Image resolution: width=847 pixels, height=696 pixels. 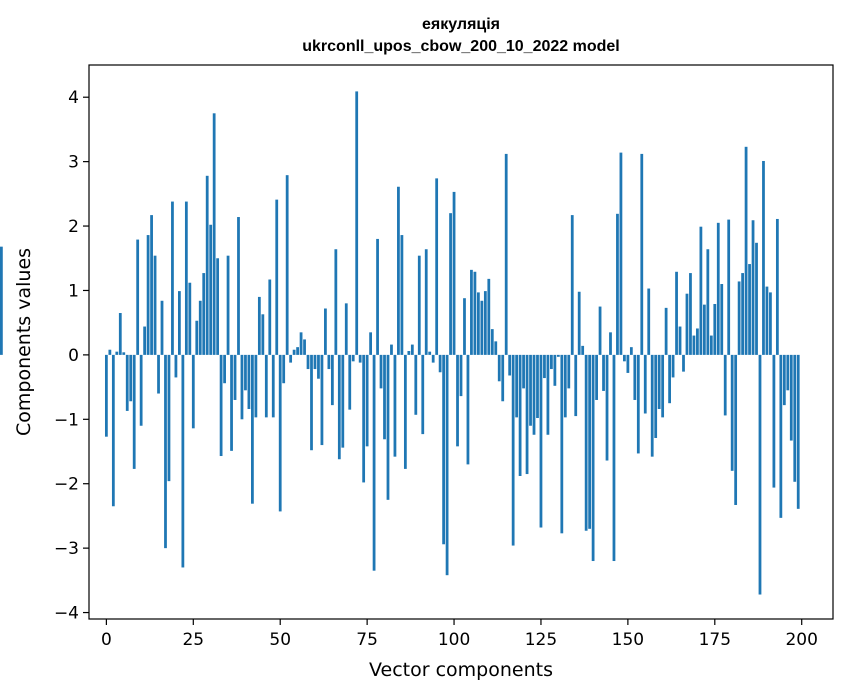 I want to click on x-tick-label: 125, so click(x=541, y=640).